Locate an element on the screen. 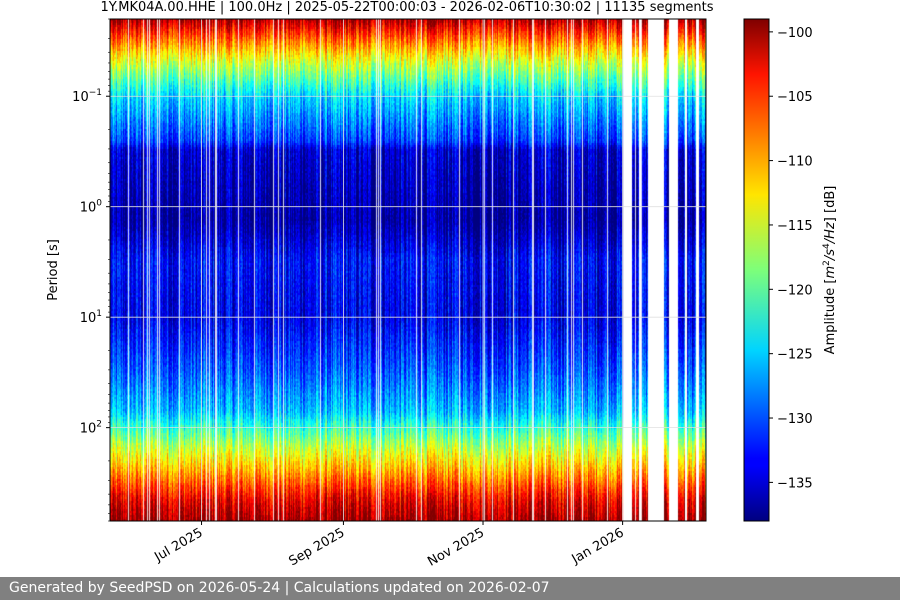 Image resolution: width=900 pixels, height=600 pixels. colorbar-tick-label: −120 is located at coordinates (795, 290).